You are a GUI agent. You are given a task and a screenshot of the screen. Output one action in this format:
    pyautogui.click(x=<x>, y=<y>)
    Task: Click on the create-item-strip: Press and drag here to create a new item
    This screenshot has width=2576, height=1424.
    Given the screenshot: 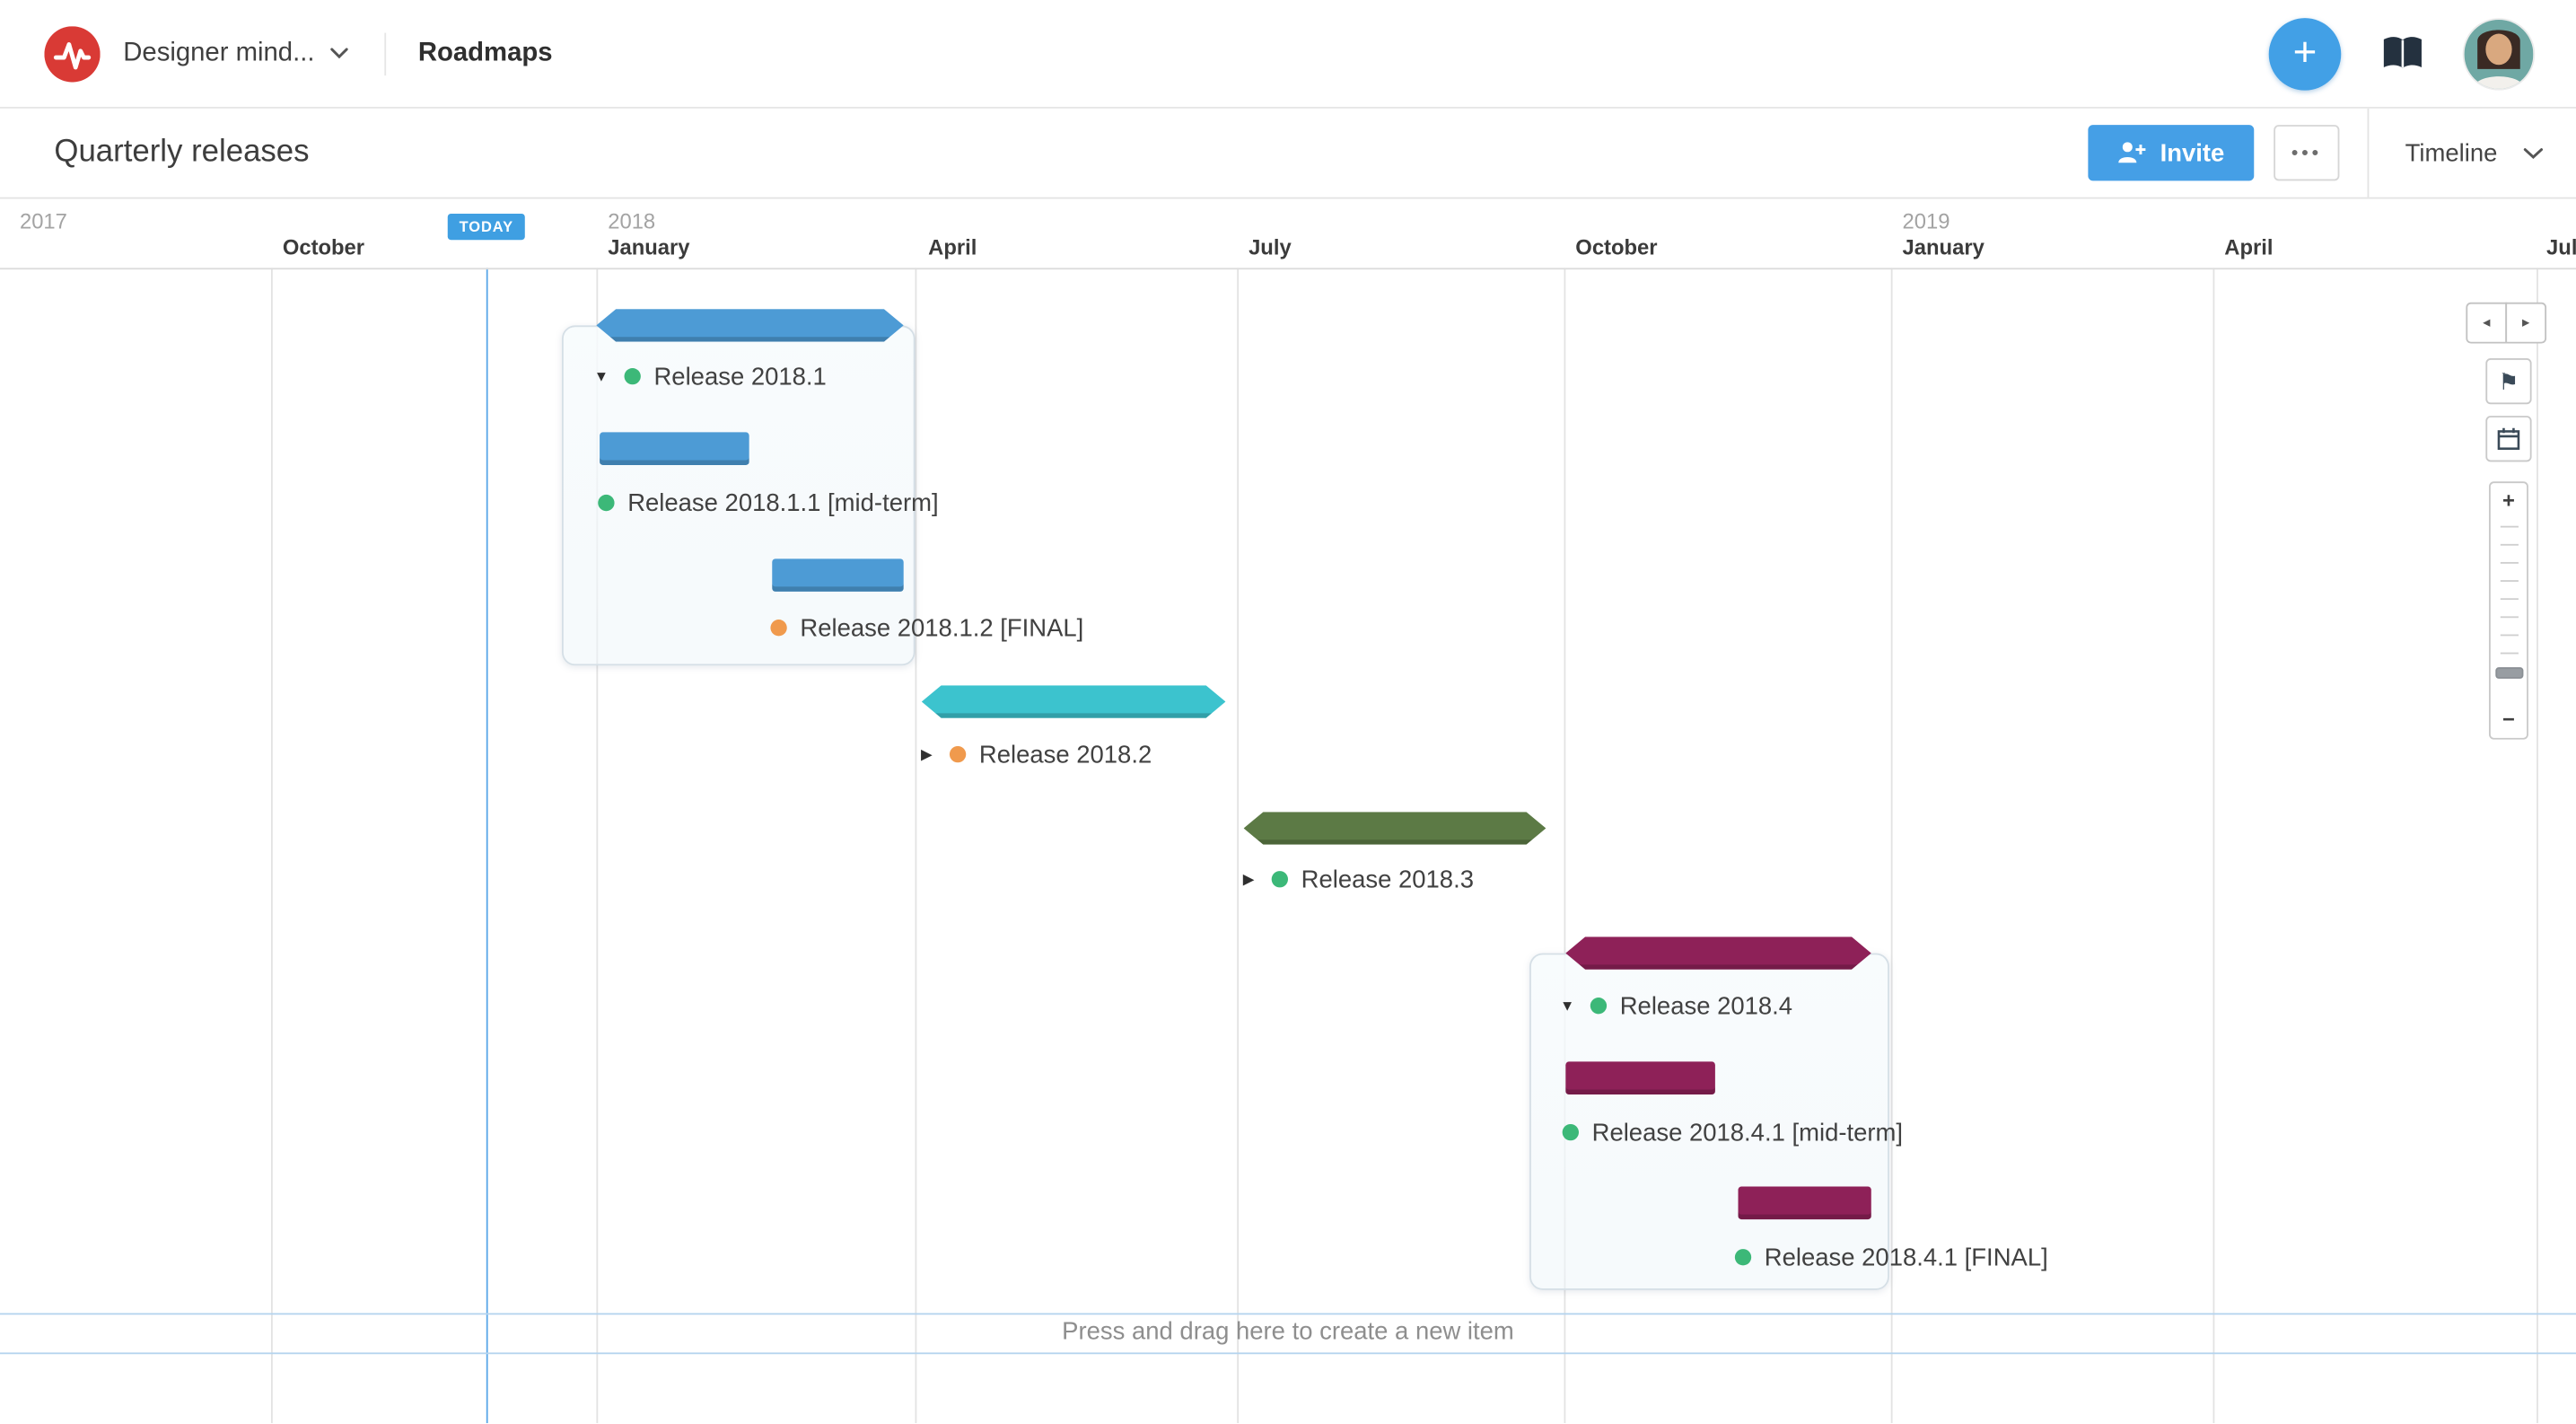 What is the action you would take?
    pyautogui.click(x=1288, y=1332)
    